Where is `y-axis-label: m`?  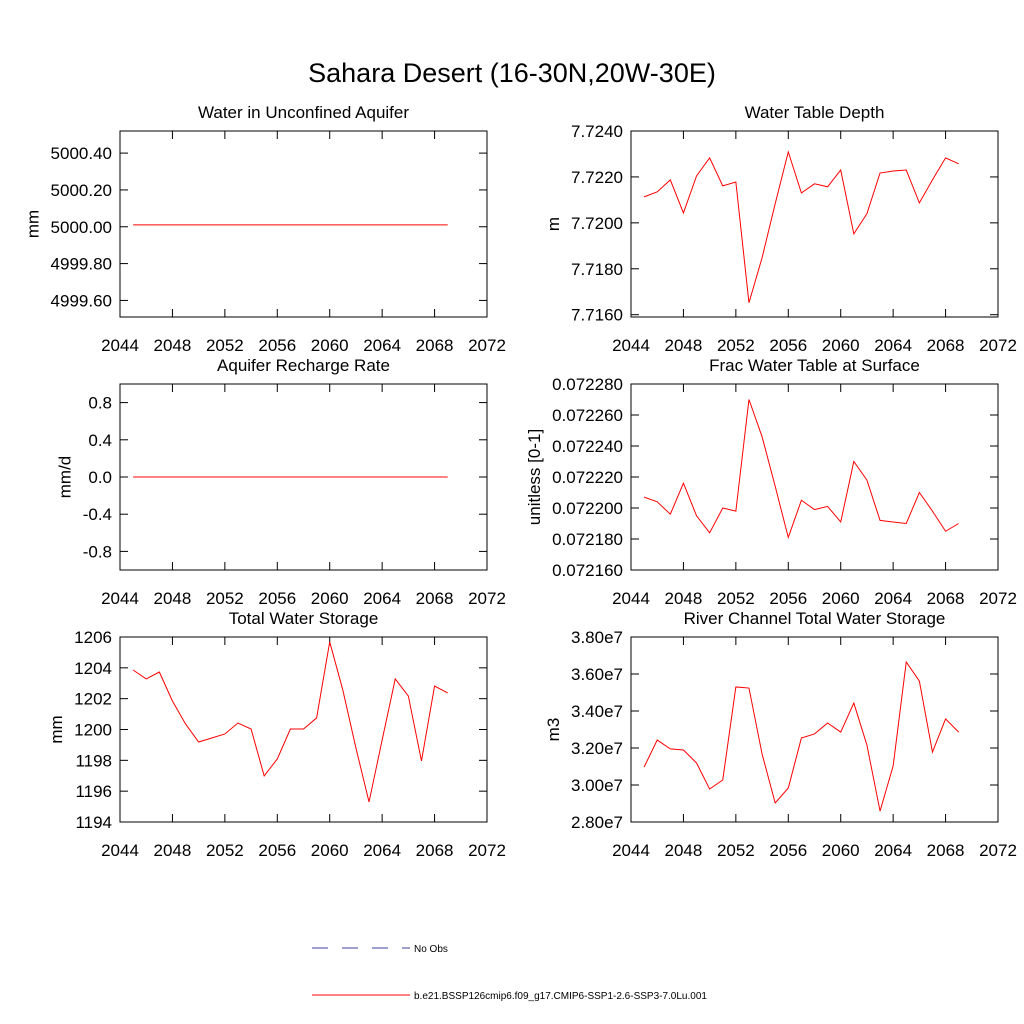
y-axis-label: m is located at coordinates (553, 224).